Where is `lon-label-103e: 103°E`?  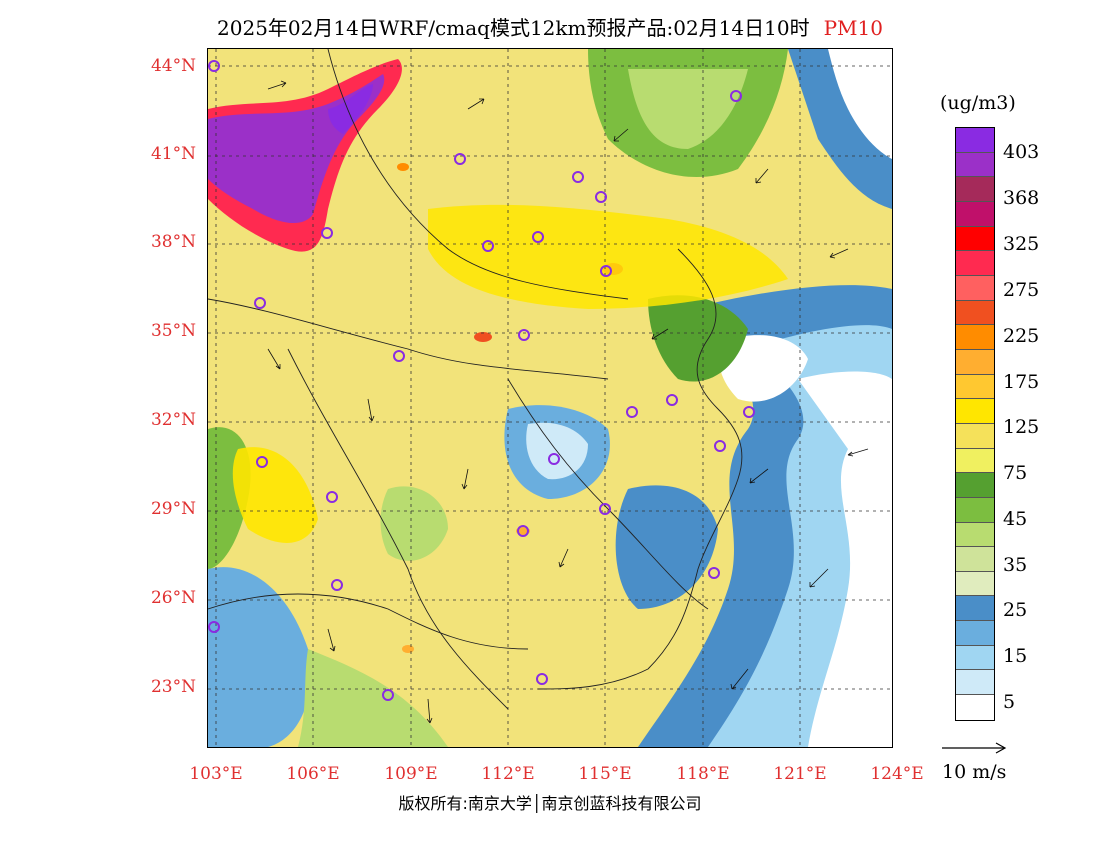 lon-label-103e: 103°E is located at coordinates (216, 774).